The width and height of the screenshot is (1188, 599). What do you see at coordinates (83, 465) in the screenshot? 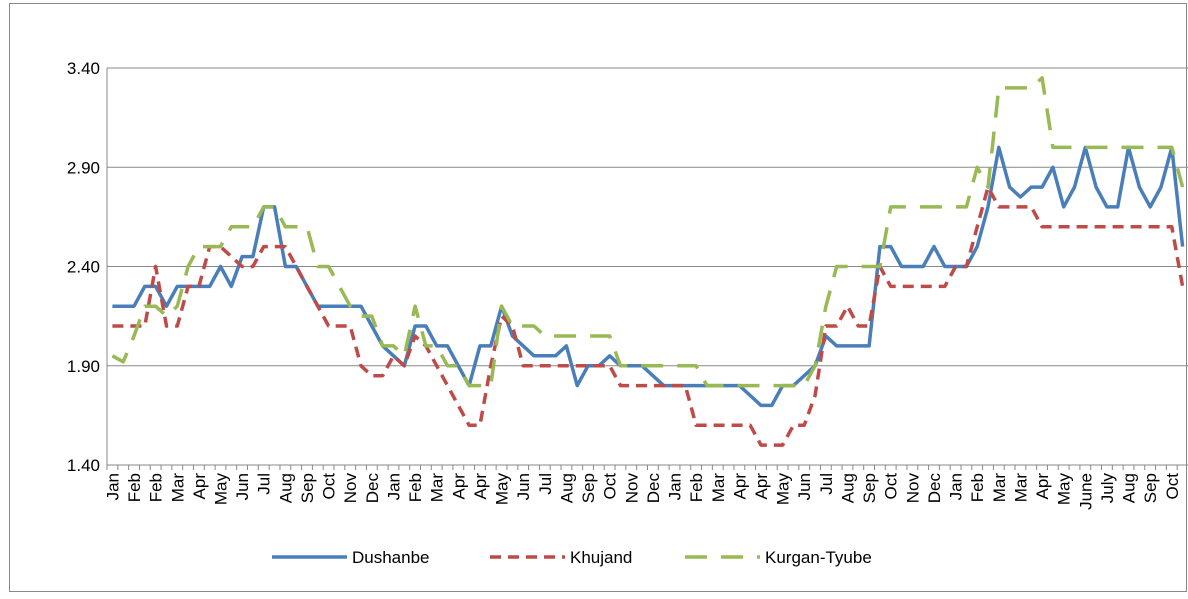
I see `y-tick-label: 1.40` at bounding box center [83, 465].